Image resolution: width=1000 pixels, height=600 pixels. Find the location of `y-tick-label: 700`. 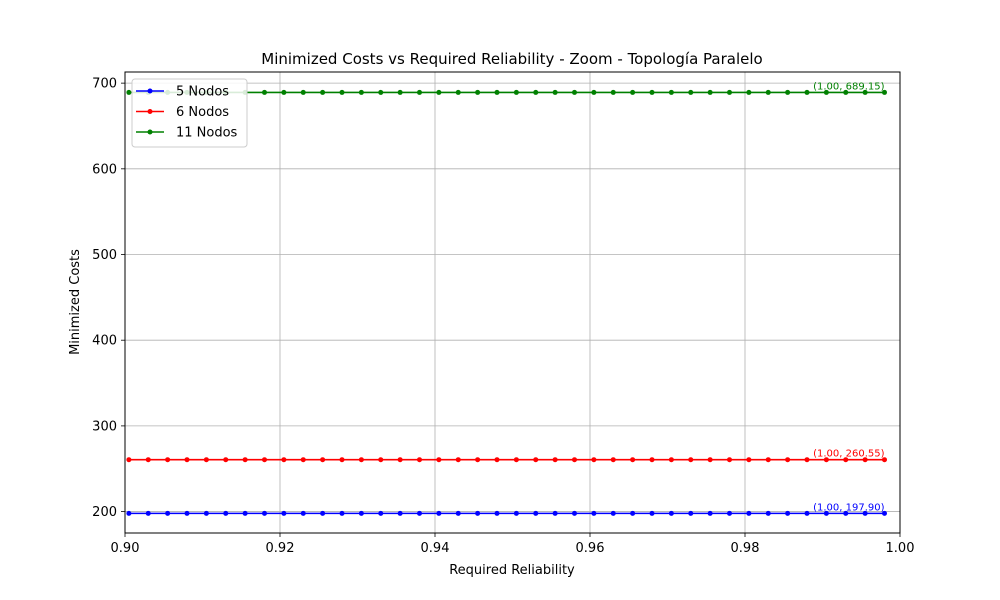

y-tick-label: 700 is located at coordinates (104, 84).